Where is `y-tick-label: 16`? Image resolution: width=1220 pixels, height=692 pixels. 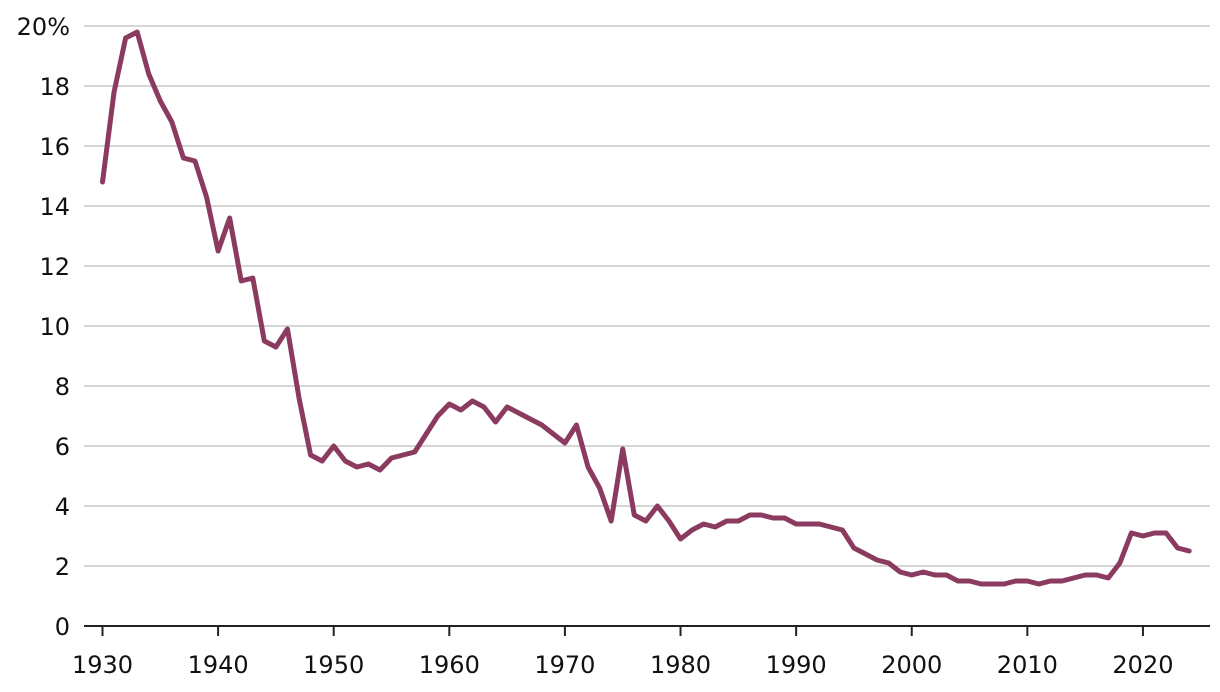
y-tick-label: 16 is located at coordinates (54, 147).